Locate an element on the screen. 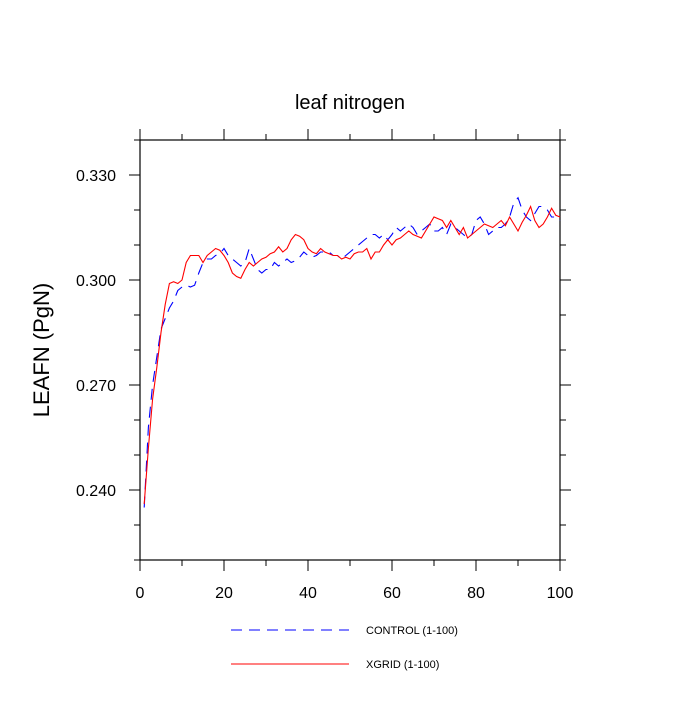 This screenshot has width=700, height=705. y-tick-label: 0.330 is located at coordinates (96, 176).